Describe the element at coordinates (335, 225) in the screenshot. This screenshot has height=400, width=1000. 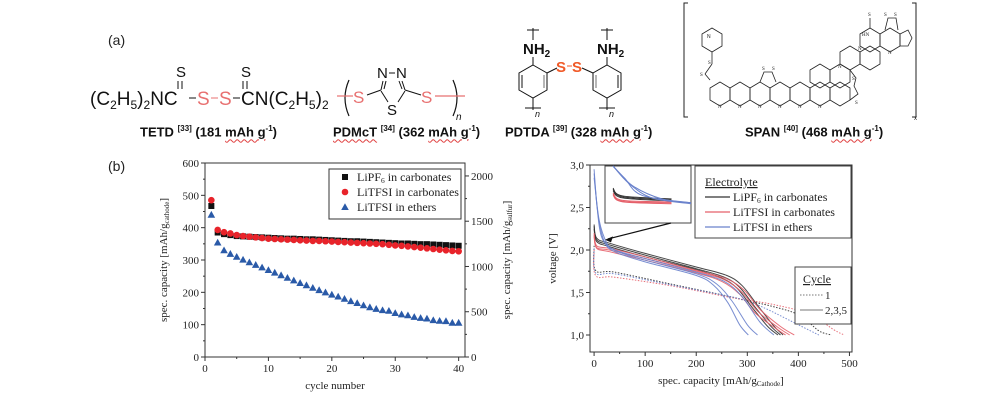
I see `series-litfsi-in-carbonates` at that location.